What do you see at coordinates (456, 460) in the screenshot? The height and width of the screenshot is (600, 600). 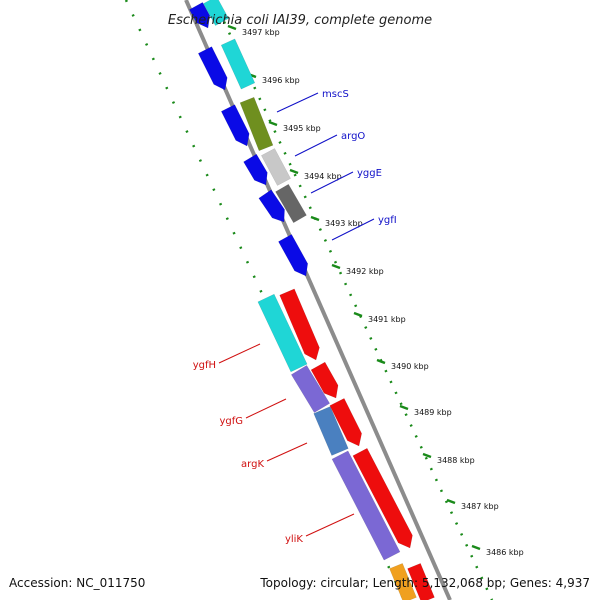 I see `kbp-label: 3488 kbp` at bounding box center [456, 460].